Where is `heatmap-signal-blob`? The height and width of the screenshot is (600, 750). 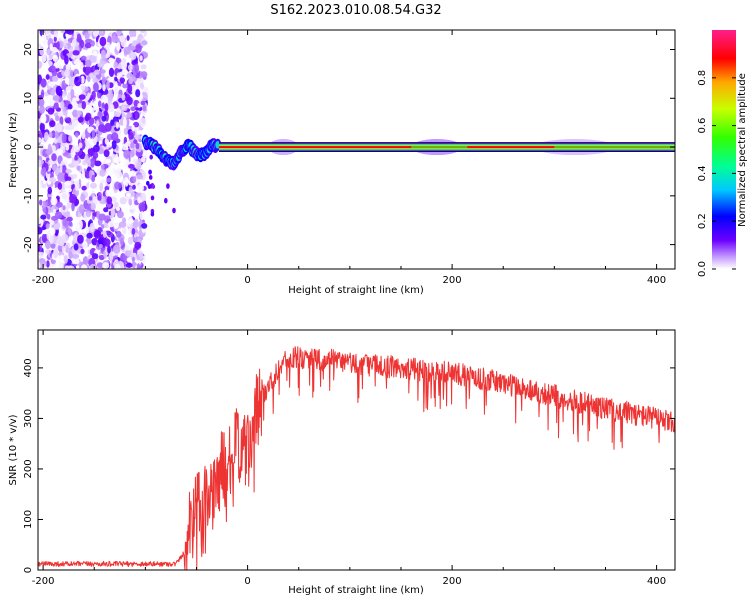 heatmap-signal-blob is located at coordinates (168, 186).